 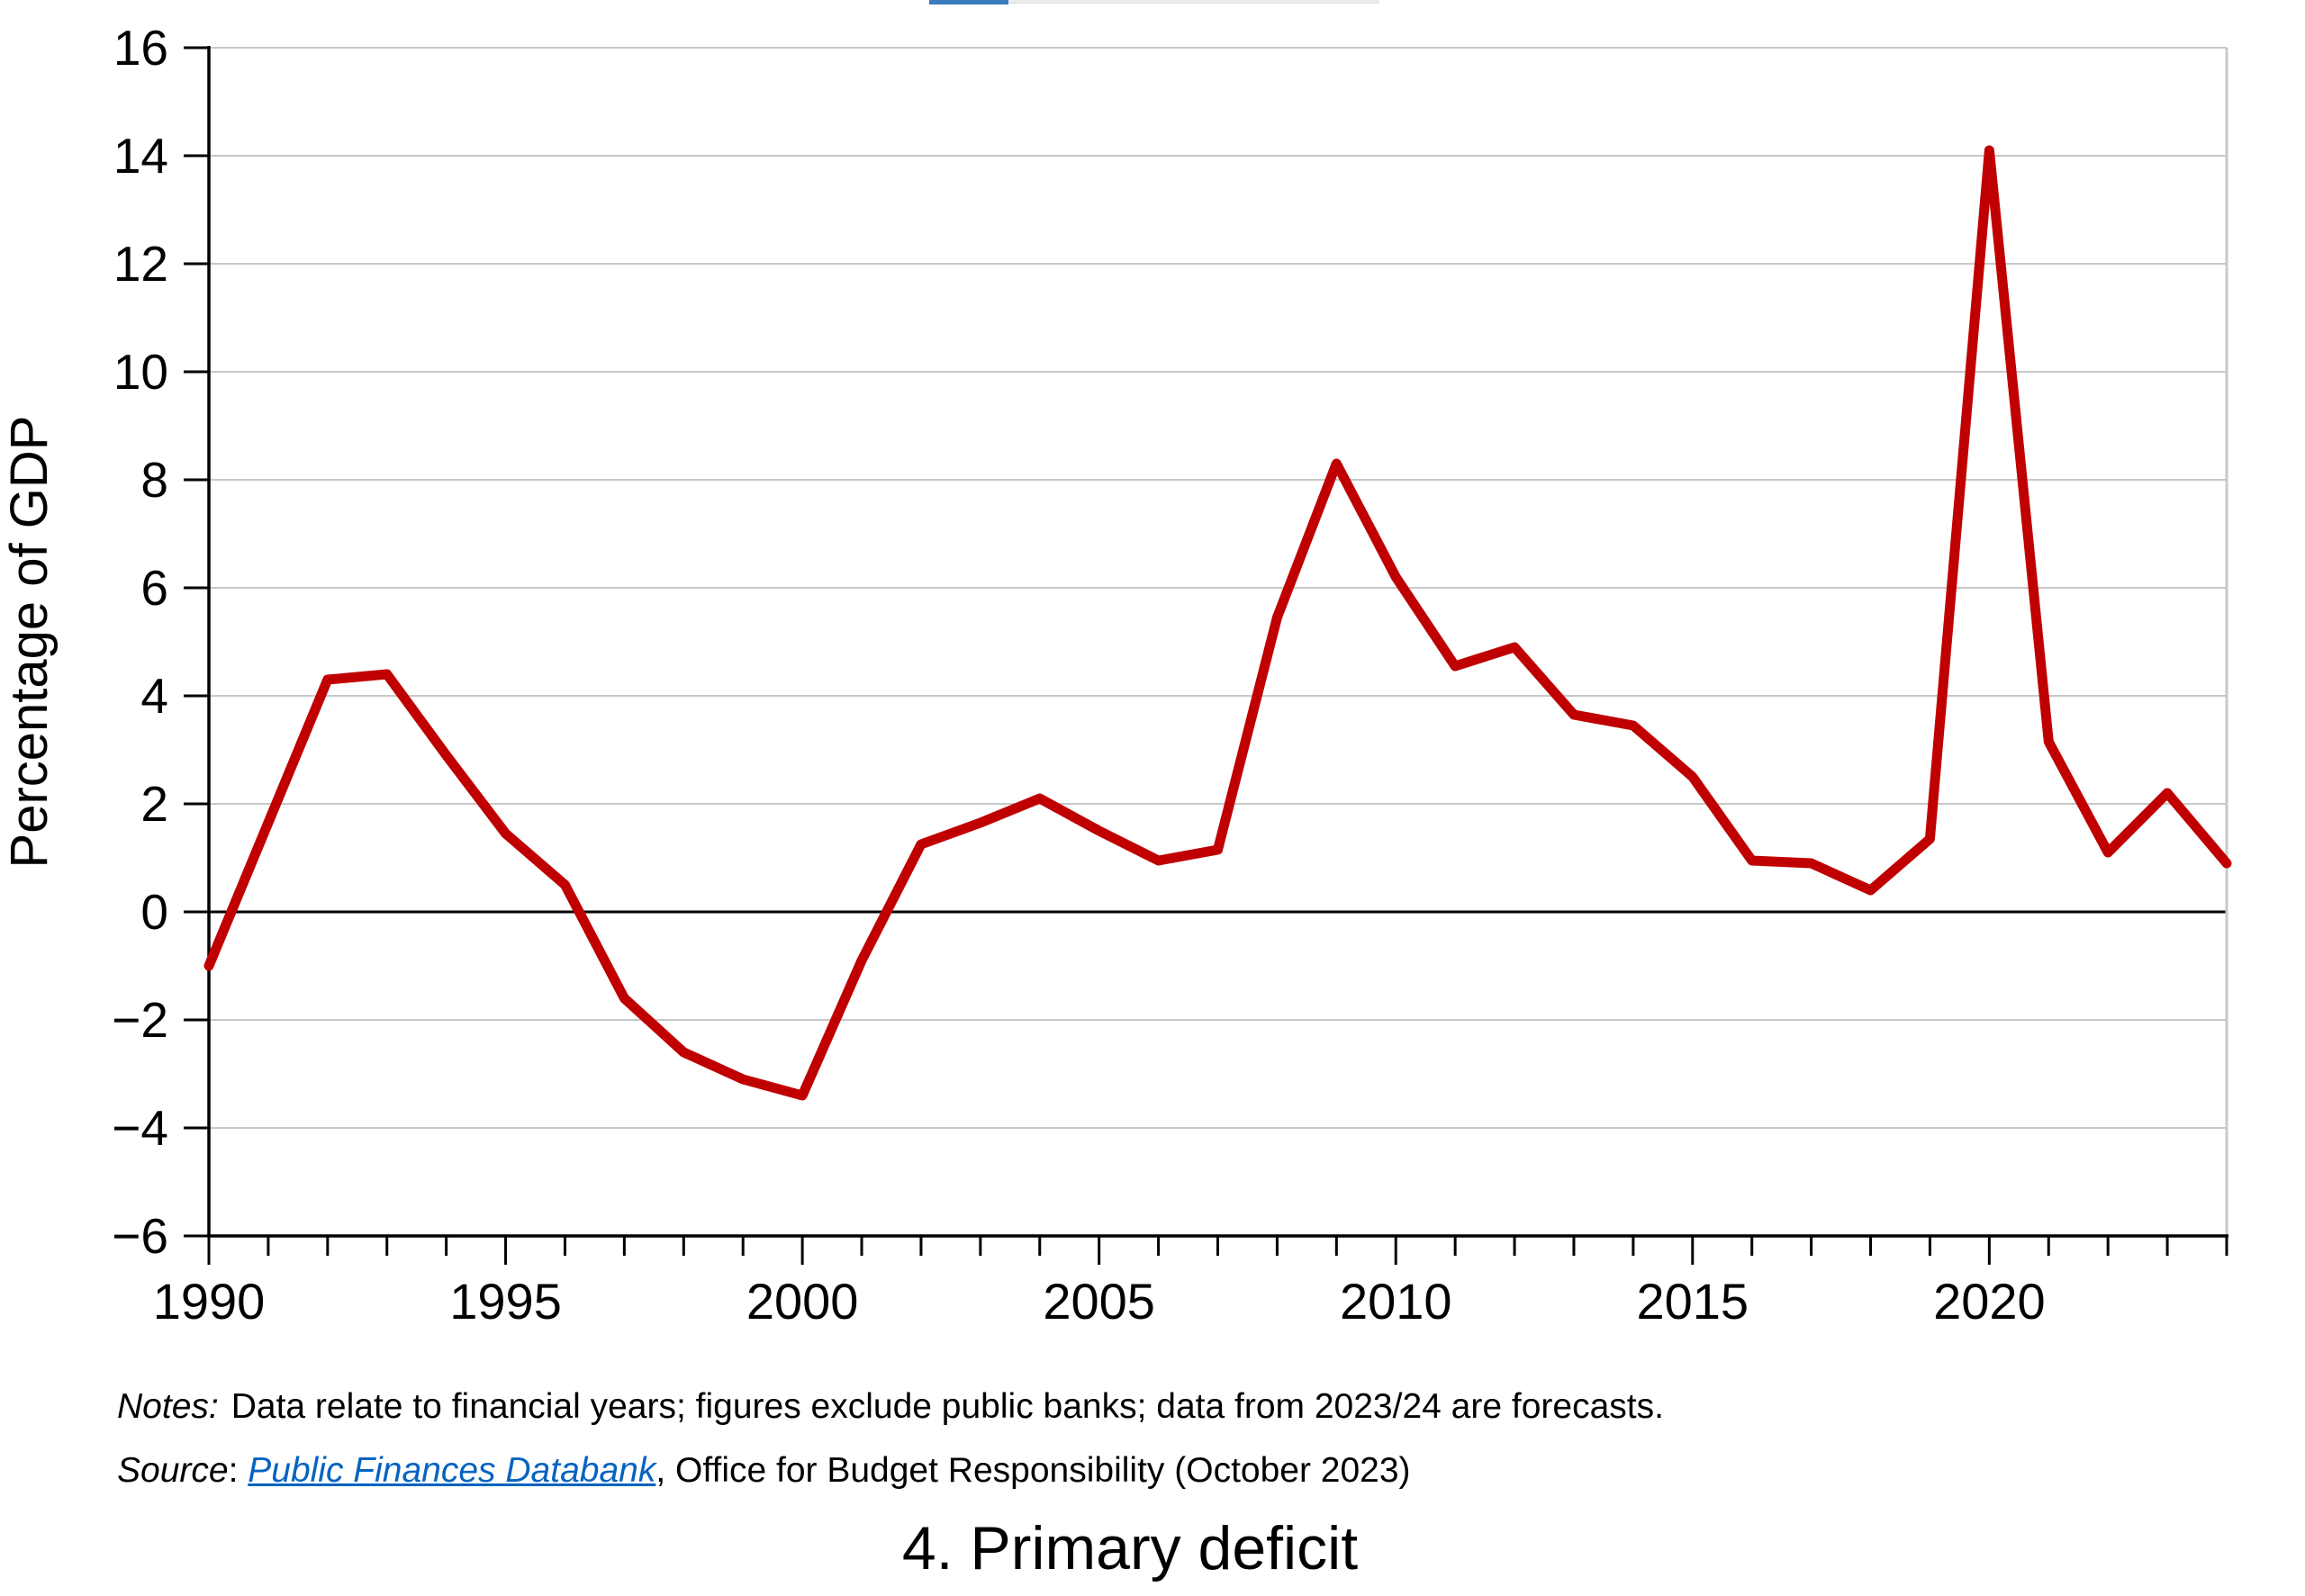 I want to click on active-tab-indicator, so click(x=968, y=2).